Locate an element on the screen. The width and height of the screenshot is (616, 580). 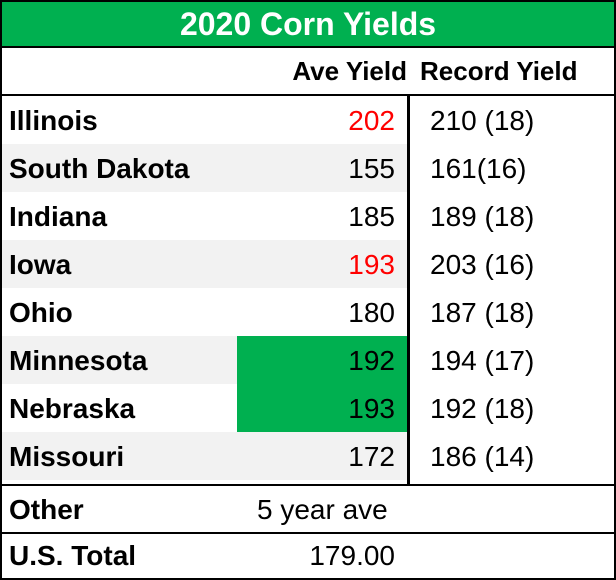
record-yield: 161(16) is located at coordinates (478, 168).